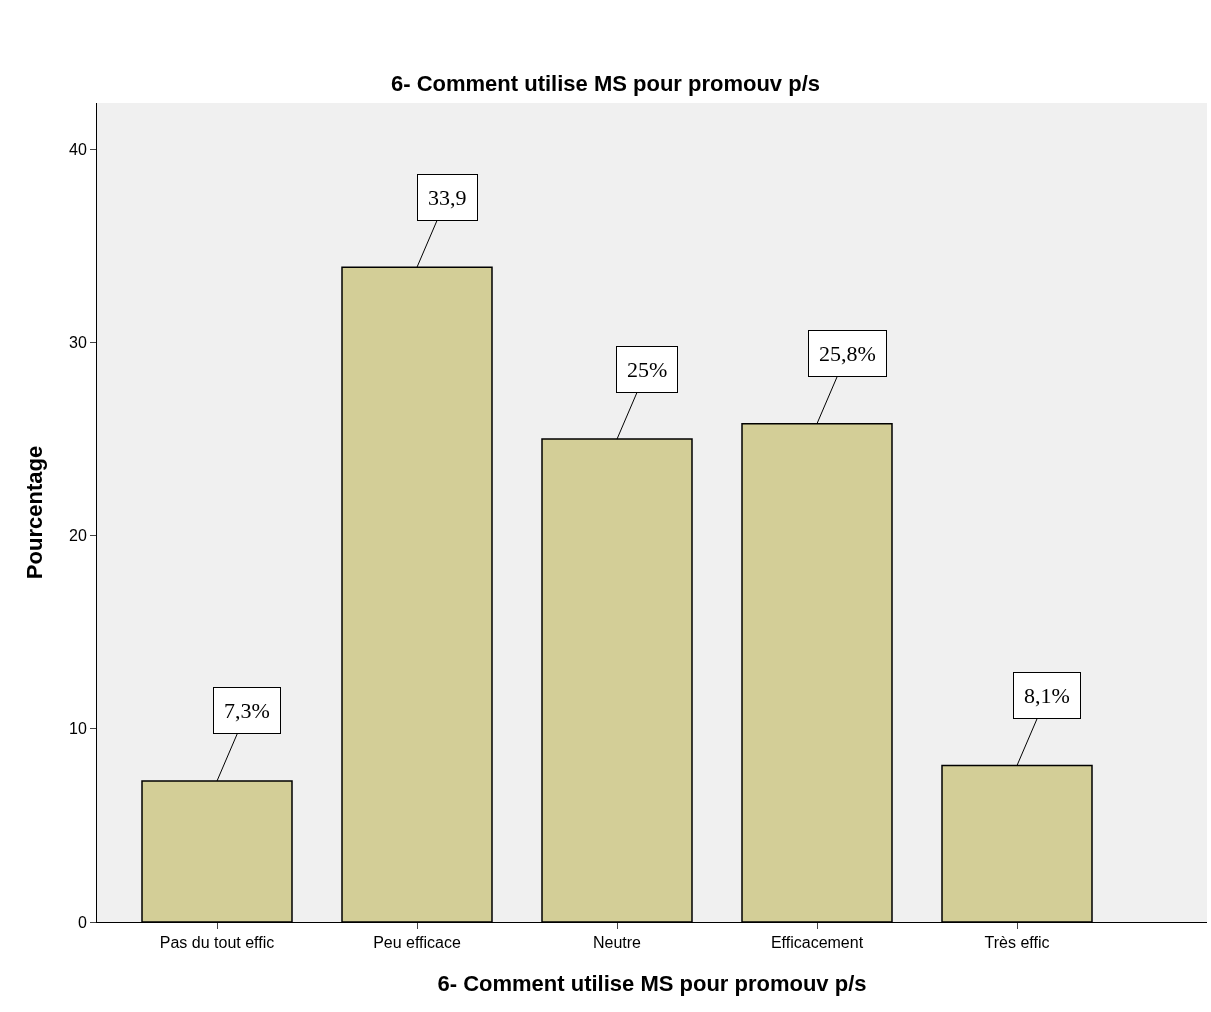 This screenshot has height=1012, width=1211. Describe the element at coordinates (605, 84) in the screenshot. I see `chart-title: 6- Comment utilise MS pour promouv p/s` at that location.